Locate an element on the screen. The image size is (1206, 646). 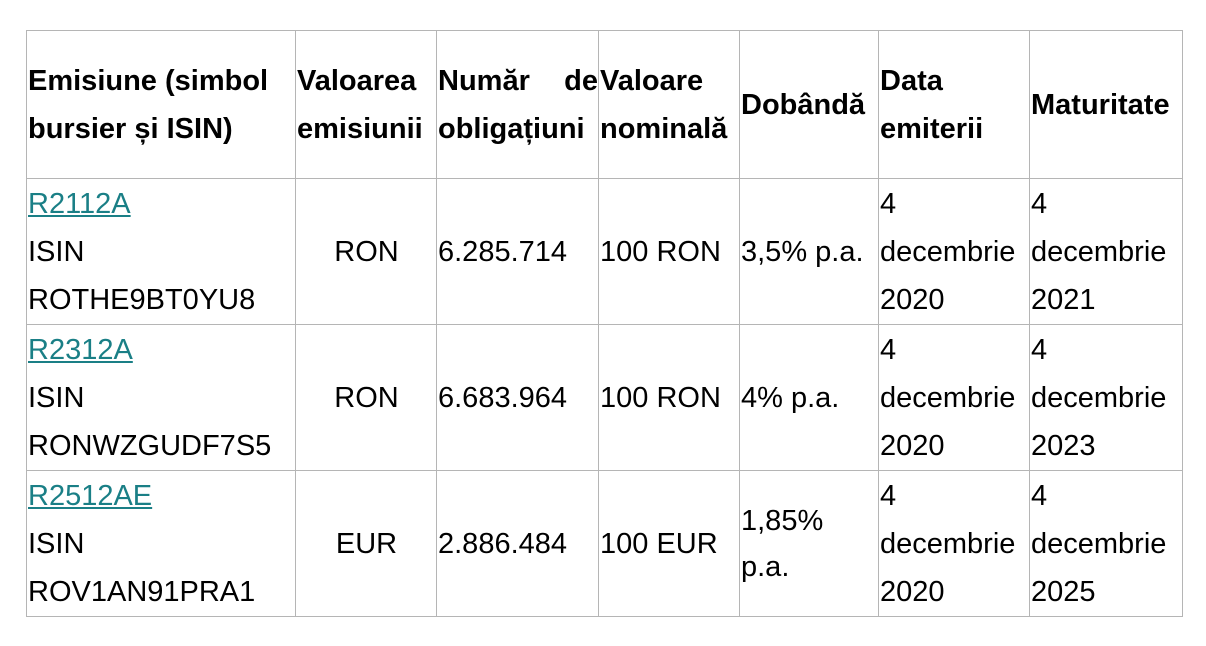
header-issue: Emisiune (simbol bursier și ISIN) is located at coordinates (161, 104).